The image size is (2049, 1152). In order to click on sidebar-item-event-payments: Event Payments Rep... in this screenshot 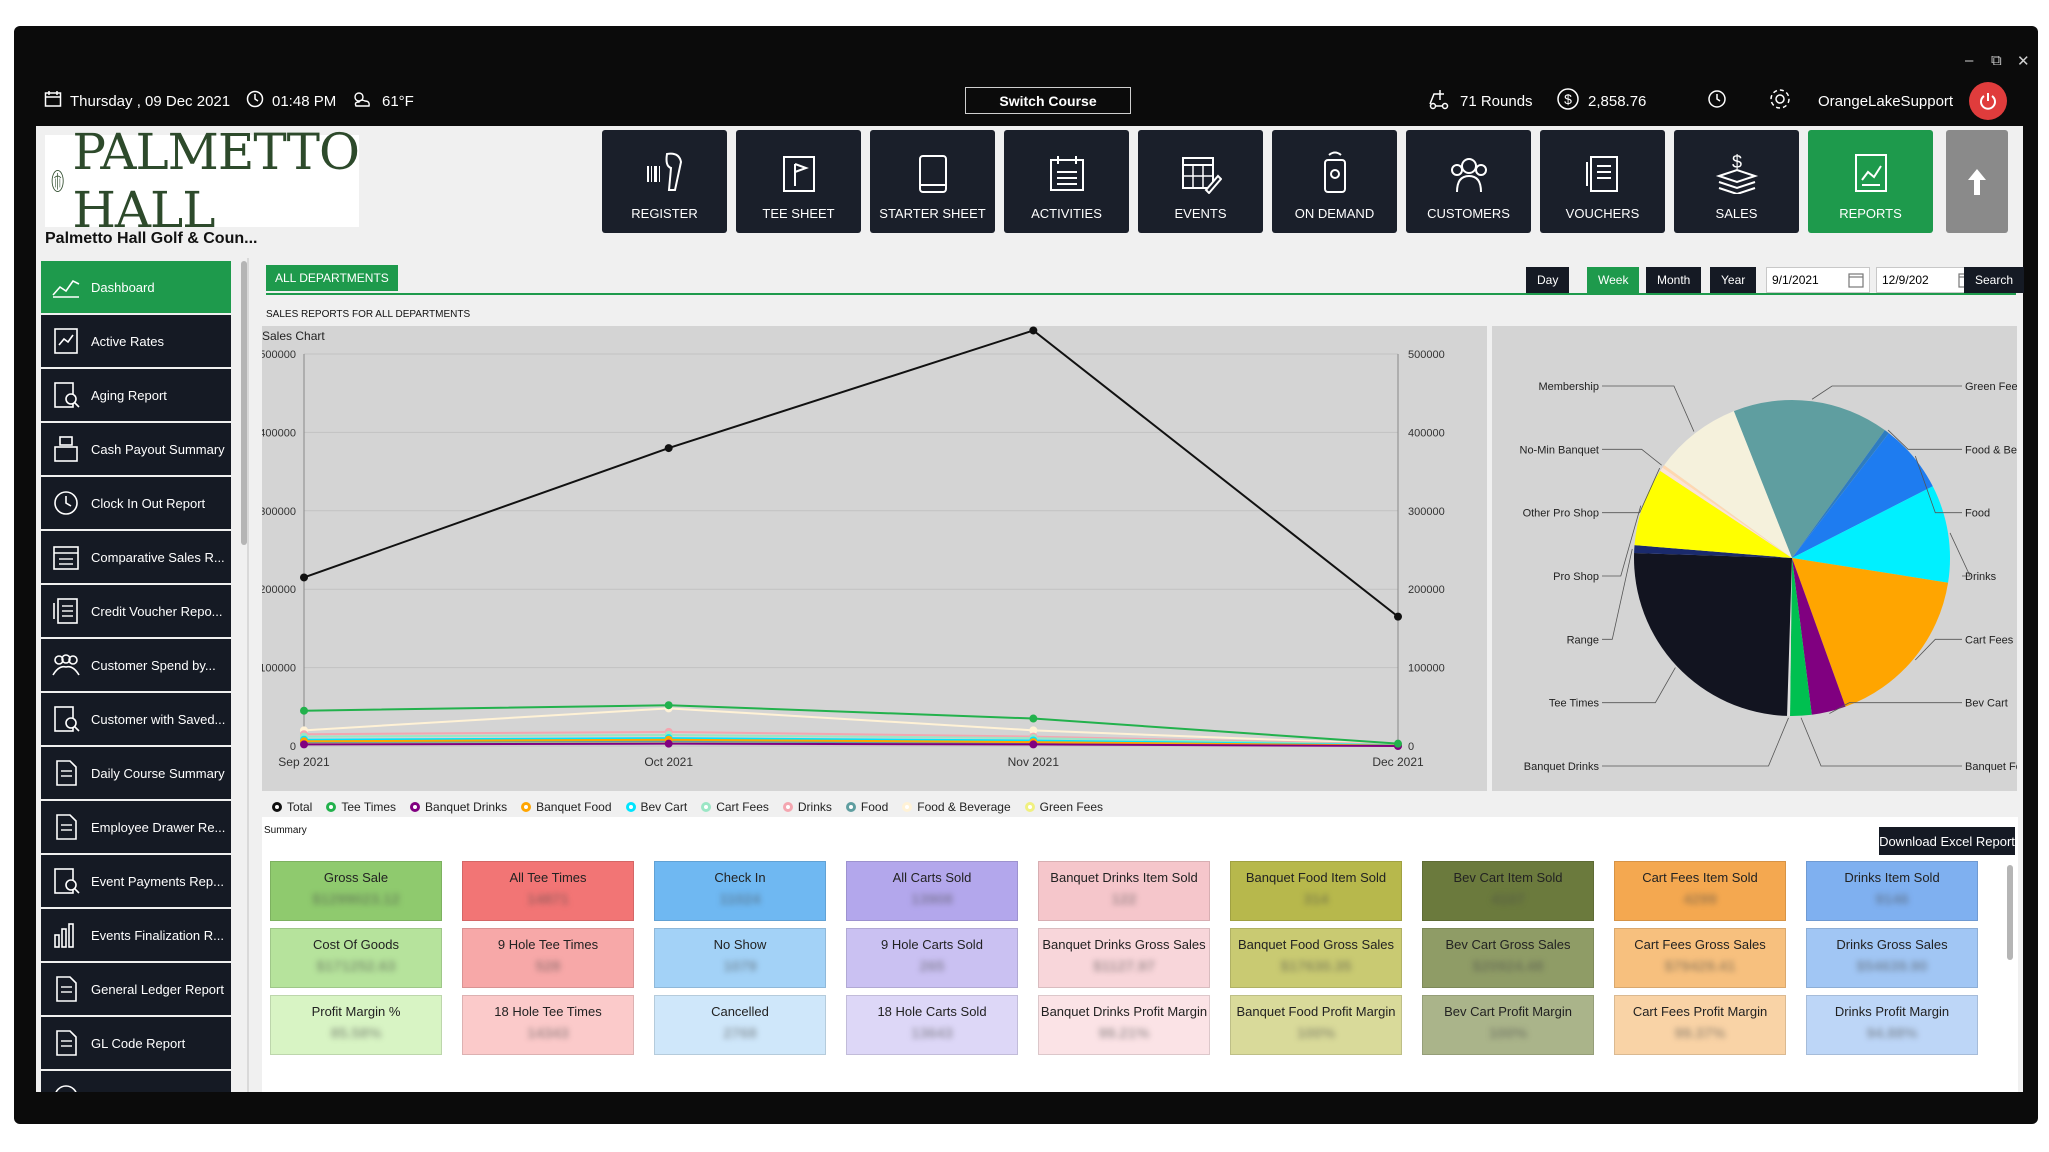, I will do `click(136, 881)`.